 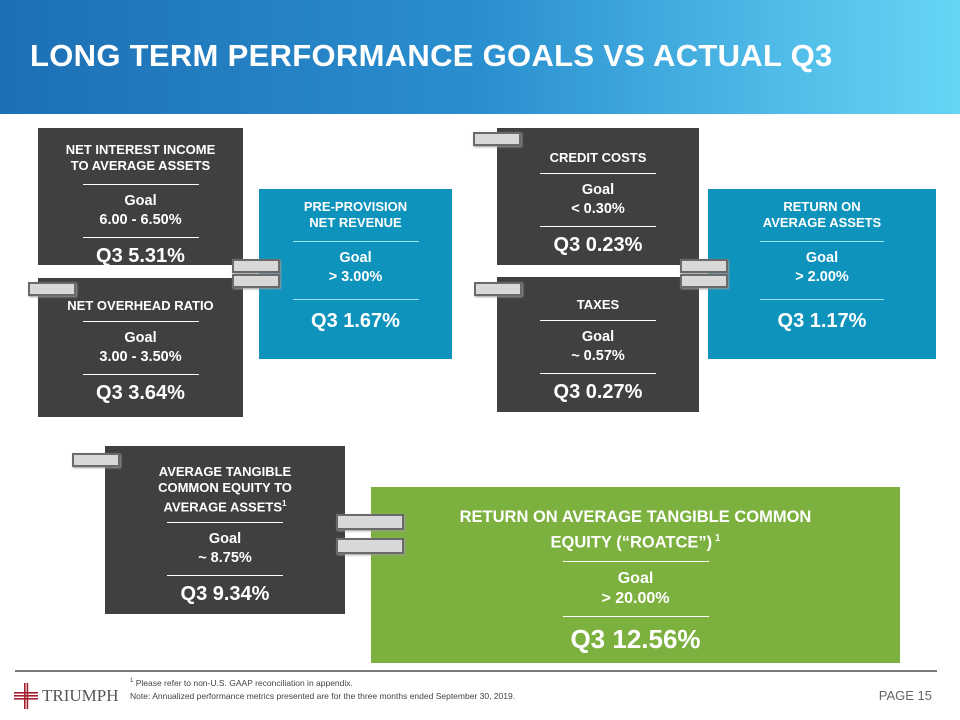 I want to click on logo-text: TRIUMPH, so click(x=80, y=695).